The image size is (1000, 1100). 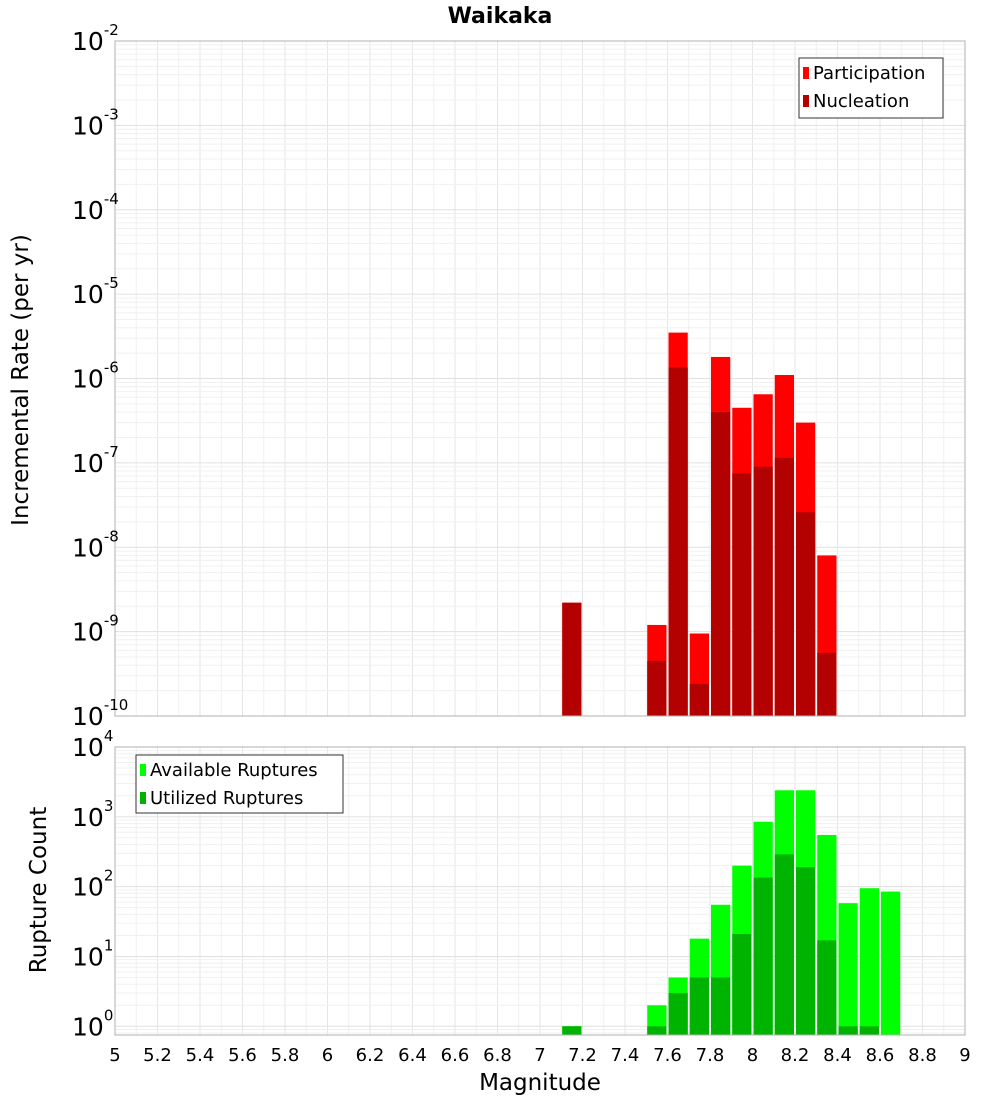 I want to click on x-tick-label: 5.8, so click(x=285, y=1055).